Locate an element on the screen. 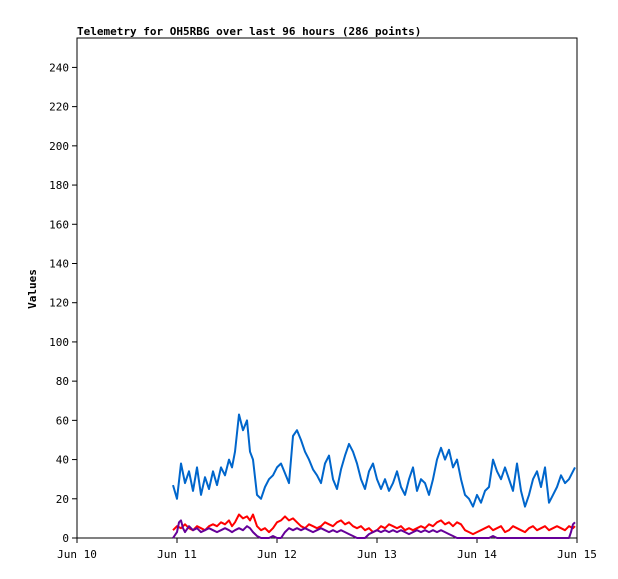 The height and width of the screenshot is (579, 618). x-tick-label: Jun 12 is located at coordinates (277, 554).